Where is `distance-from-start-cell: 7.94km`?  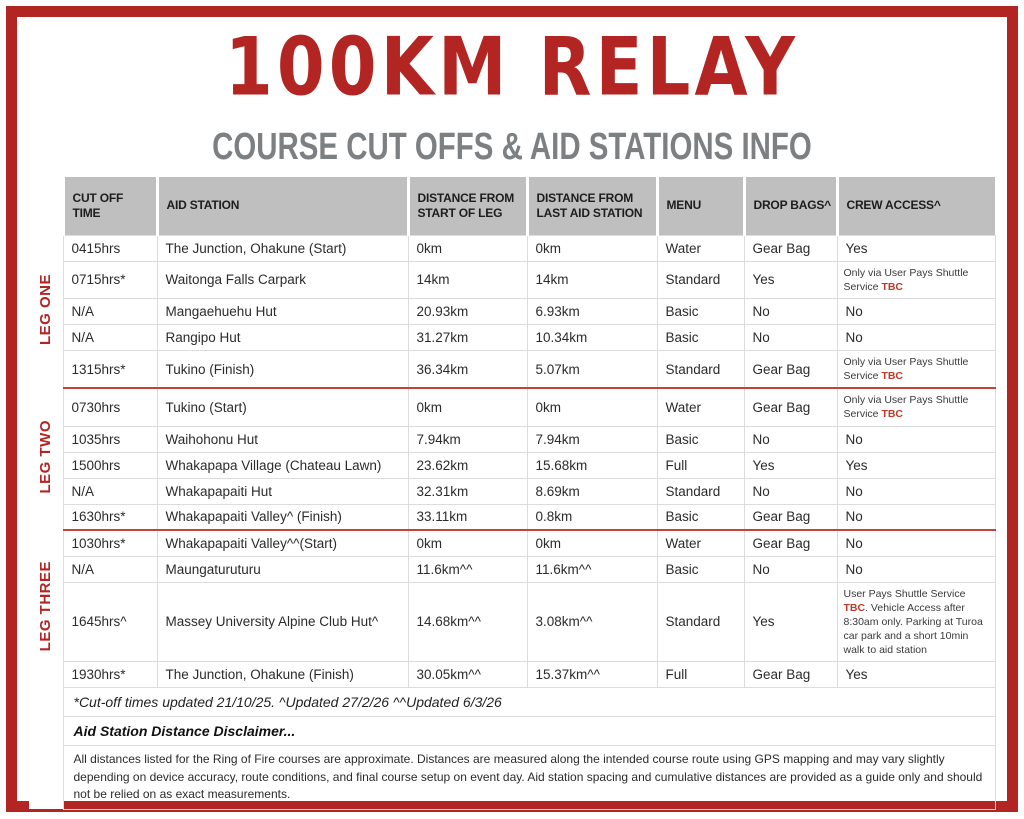 distance-from-start-cell: 7.94km is located at coordinates (467, 439).